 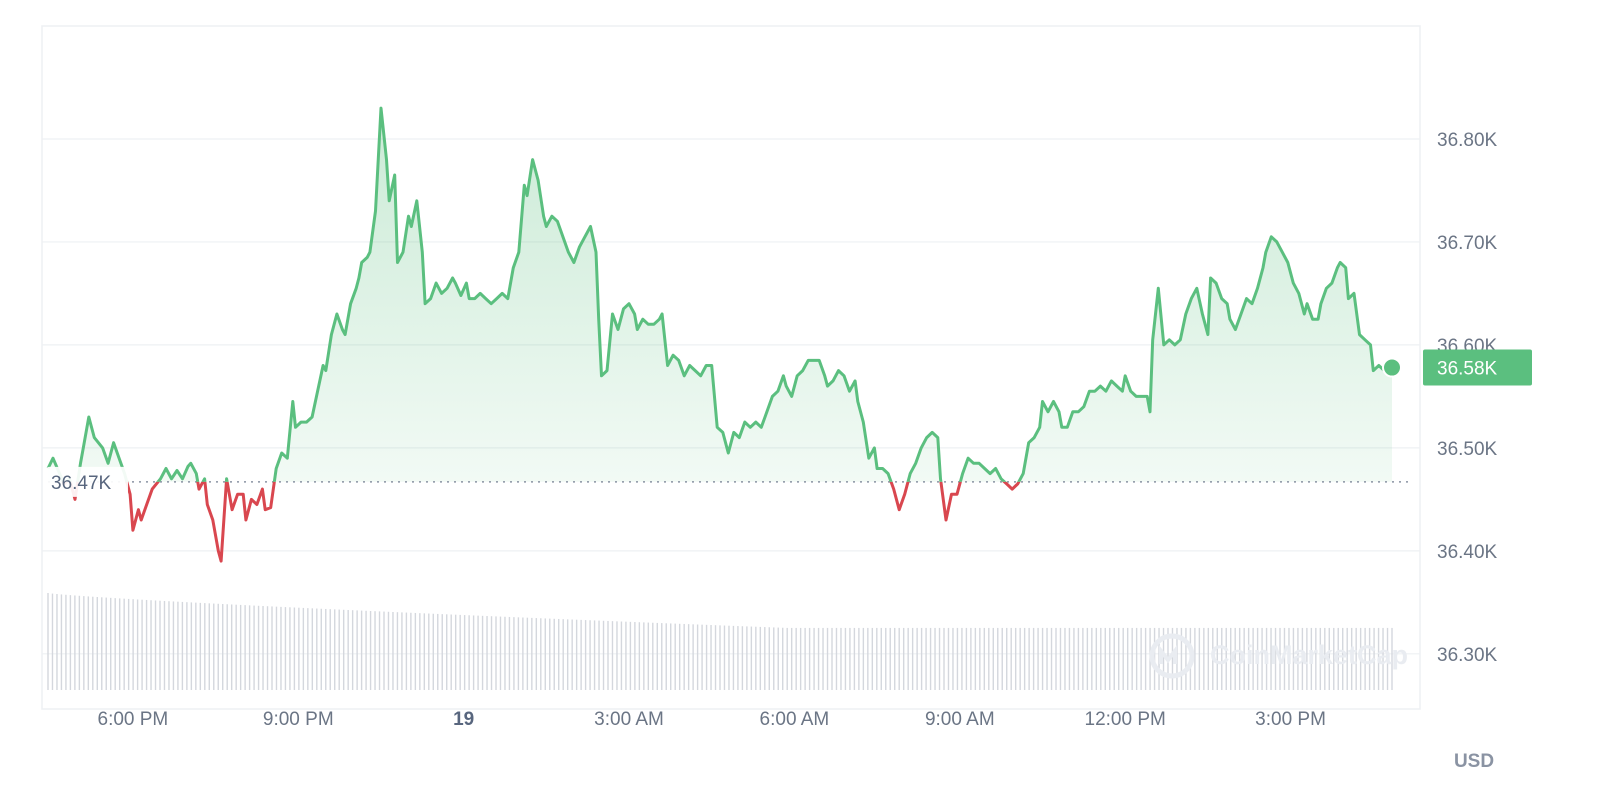 What do you see at coordinates (1467, 552) in the screenshot?
I see `y-tick-label: 36.40K` at bounding box center [1467, 552].